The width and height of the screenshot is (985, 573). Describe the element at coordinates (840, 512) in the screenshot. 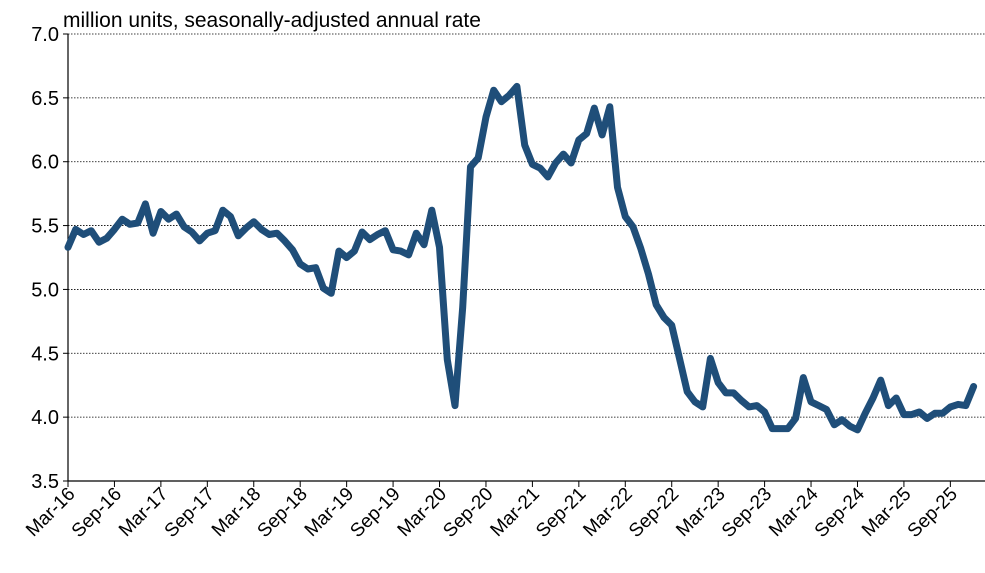

I see `x-tick-label: Sep-24` at that location.